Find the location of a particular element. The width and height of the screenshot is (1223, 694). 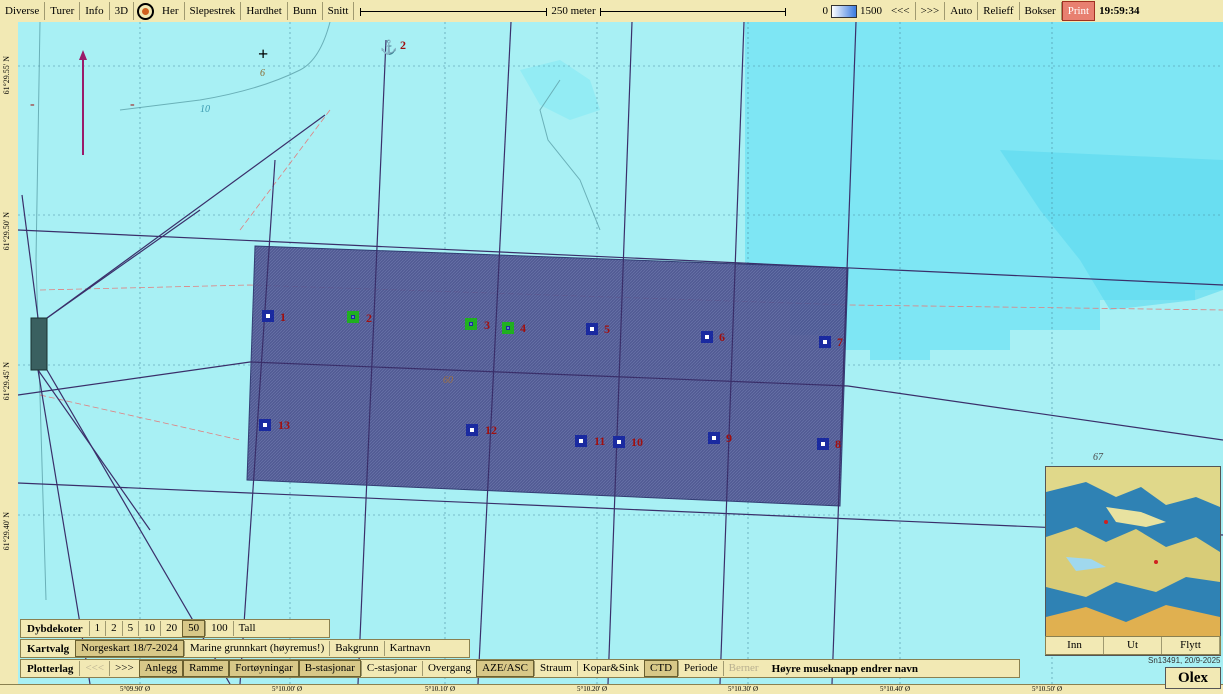

print-button: Print is located at coordinates (1078, 11).